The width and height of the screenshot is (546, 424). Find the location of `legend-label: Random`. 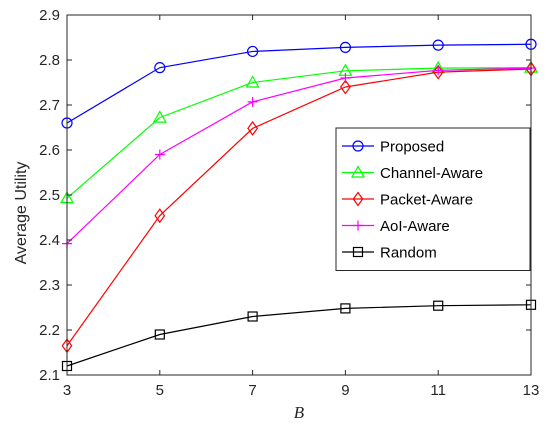

legend-label: Random is located at coordinates (408, 253).